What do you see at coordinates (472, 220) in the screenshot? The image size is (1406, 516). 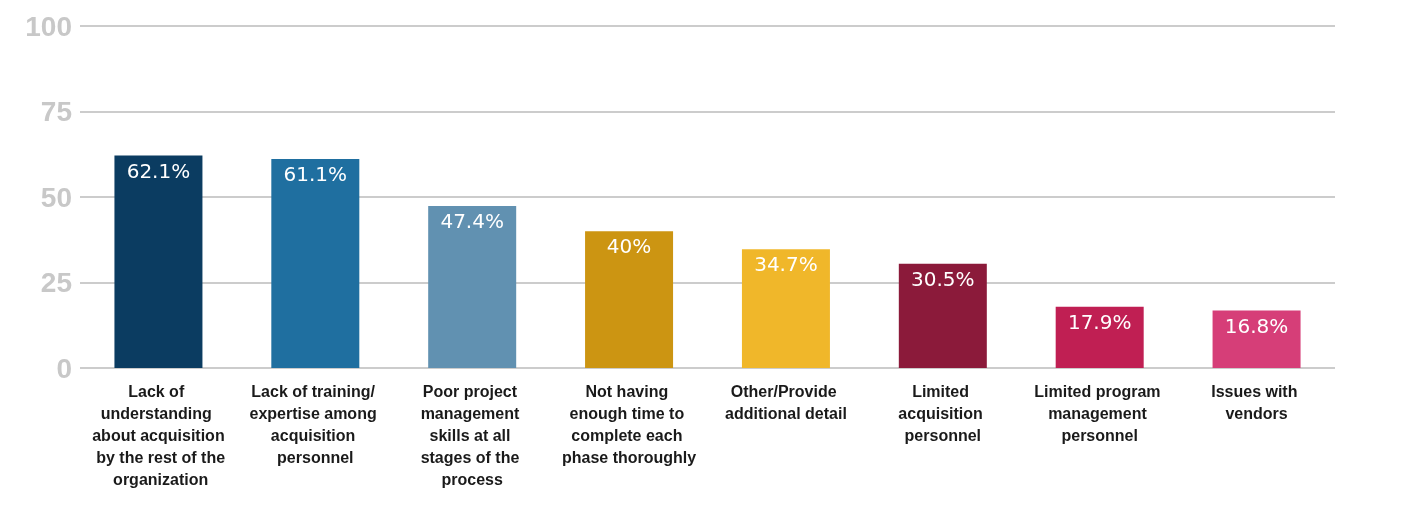 I see `data-label: 47.4%` at bounding box center [472, 220].